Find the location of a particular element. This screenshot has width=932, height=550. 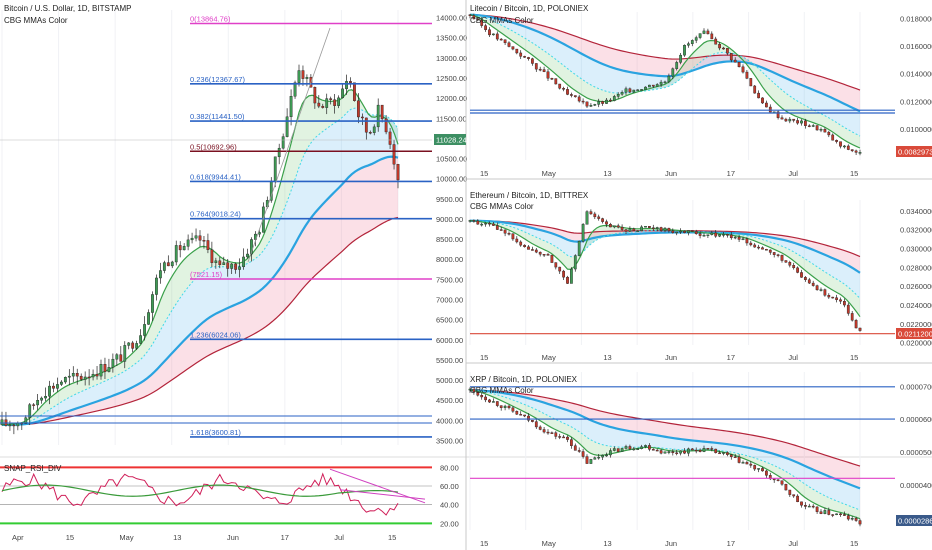

y-tick-label: 4500.00 is located at coordinates (449, 400).